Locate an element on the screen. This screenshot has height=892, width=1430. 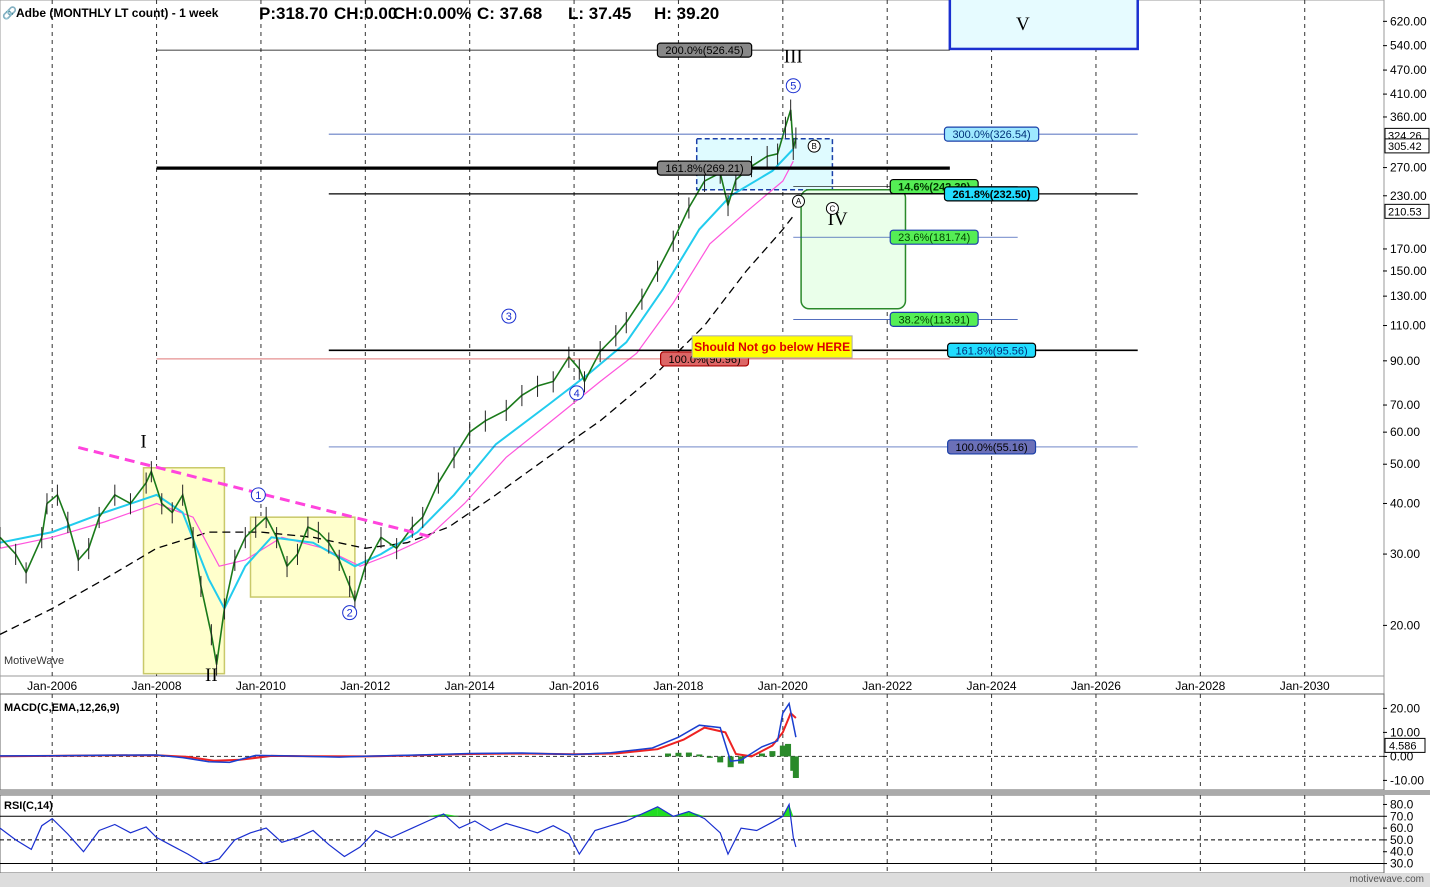
y-tick-label: 230.00 is located at coordinates (1408, 196).